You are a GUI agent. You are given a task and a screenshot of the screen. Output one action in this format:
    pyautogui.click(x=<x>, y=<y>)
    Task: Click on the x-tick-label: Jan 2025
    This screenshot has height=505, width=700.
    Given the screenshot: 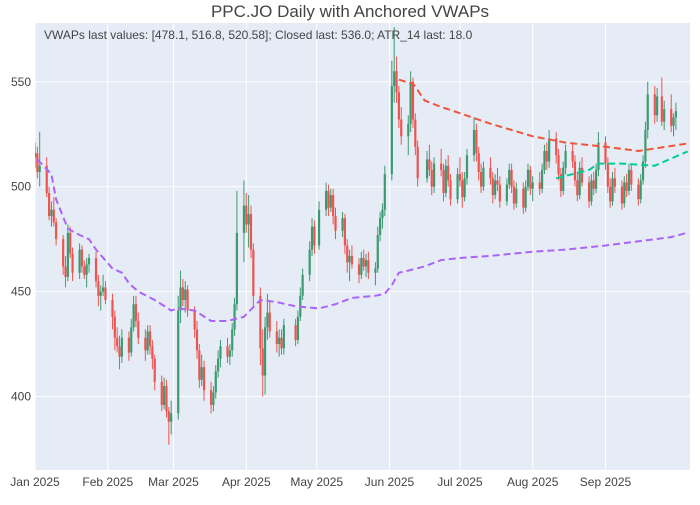 What is the action you would take?
    pyautogui.click(x=35, y=482)
    